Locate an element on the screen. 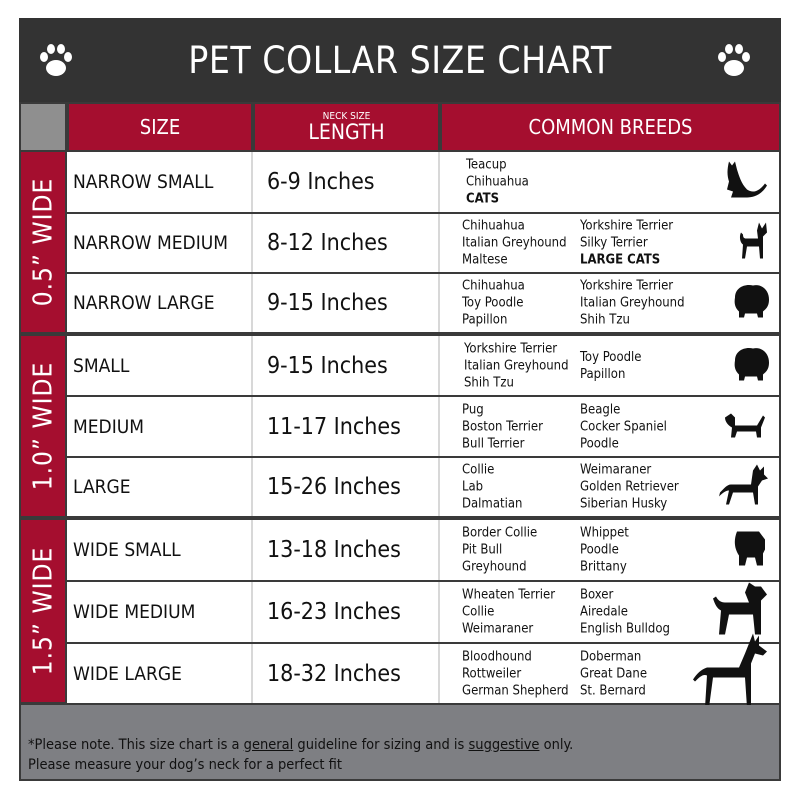 Image resolution: width=800 pixels, height=800 pixels. breeds-col-2: Doberman Great Dane St. Bernard is located at coordinates (613, 673).